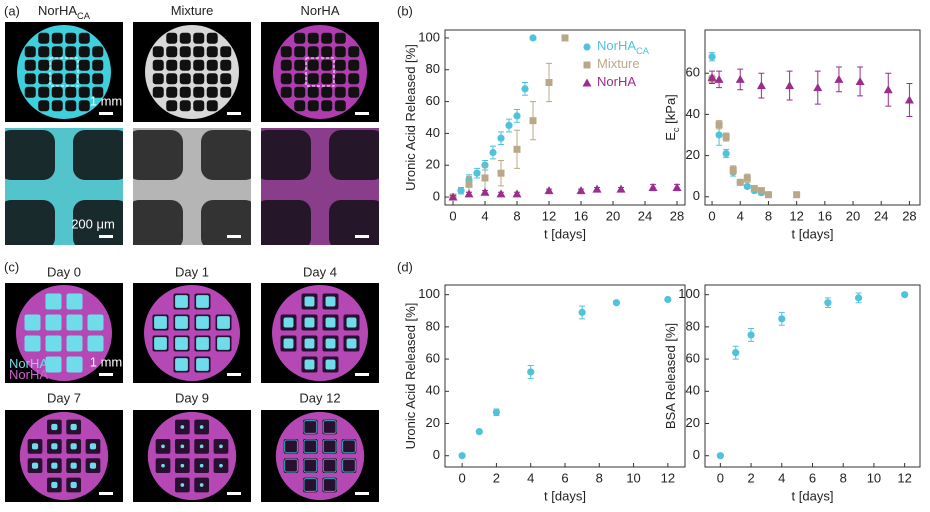 The height and width of the screenshot is (512, 930). I want to click on y-axis-label: Uronic Acid Released [%], so click(410, 376).